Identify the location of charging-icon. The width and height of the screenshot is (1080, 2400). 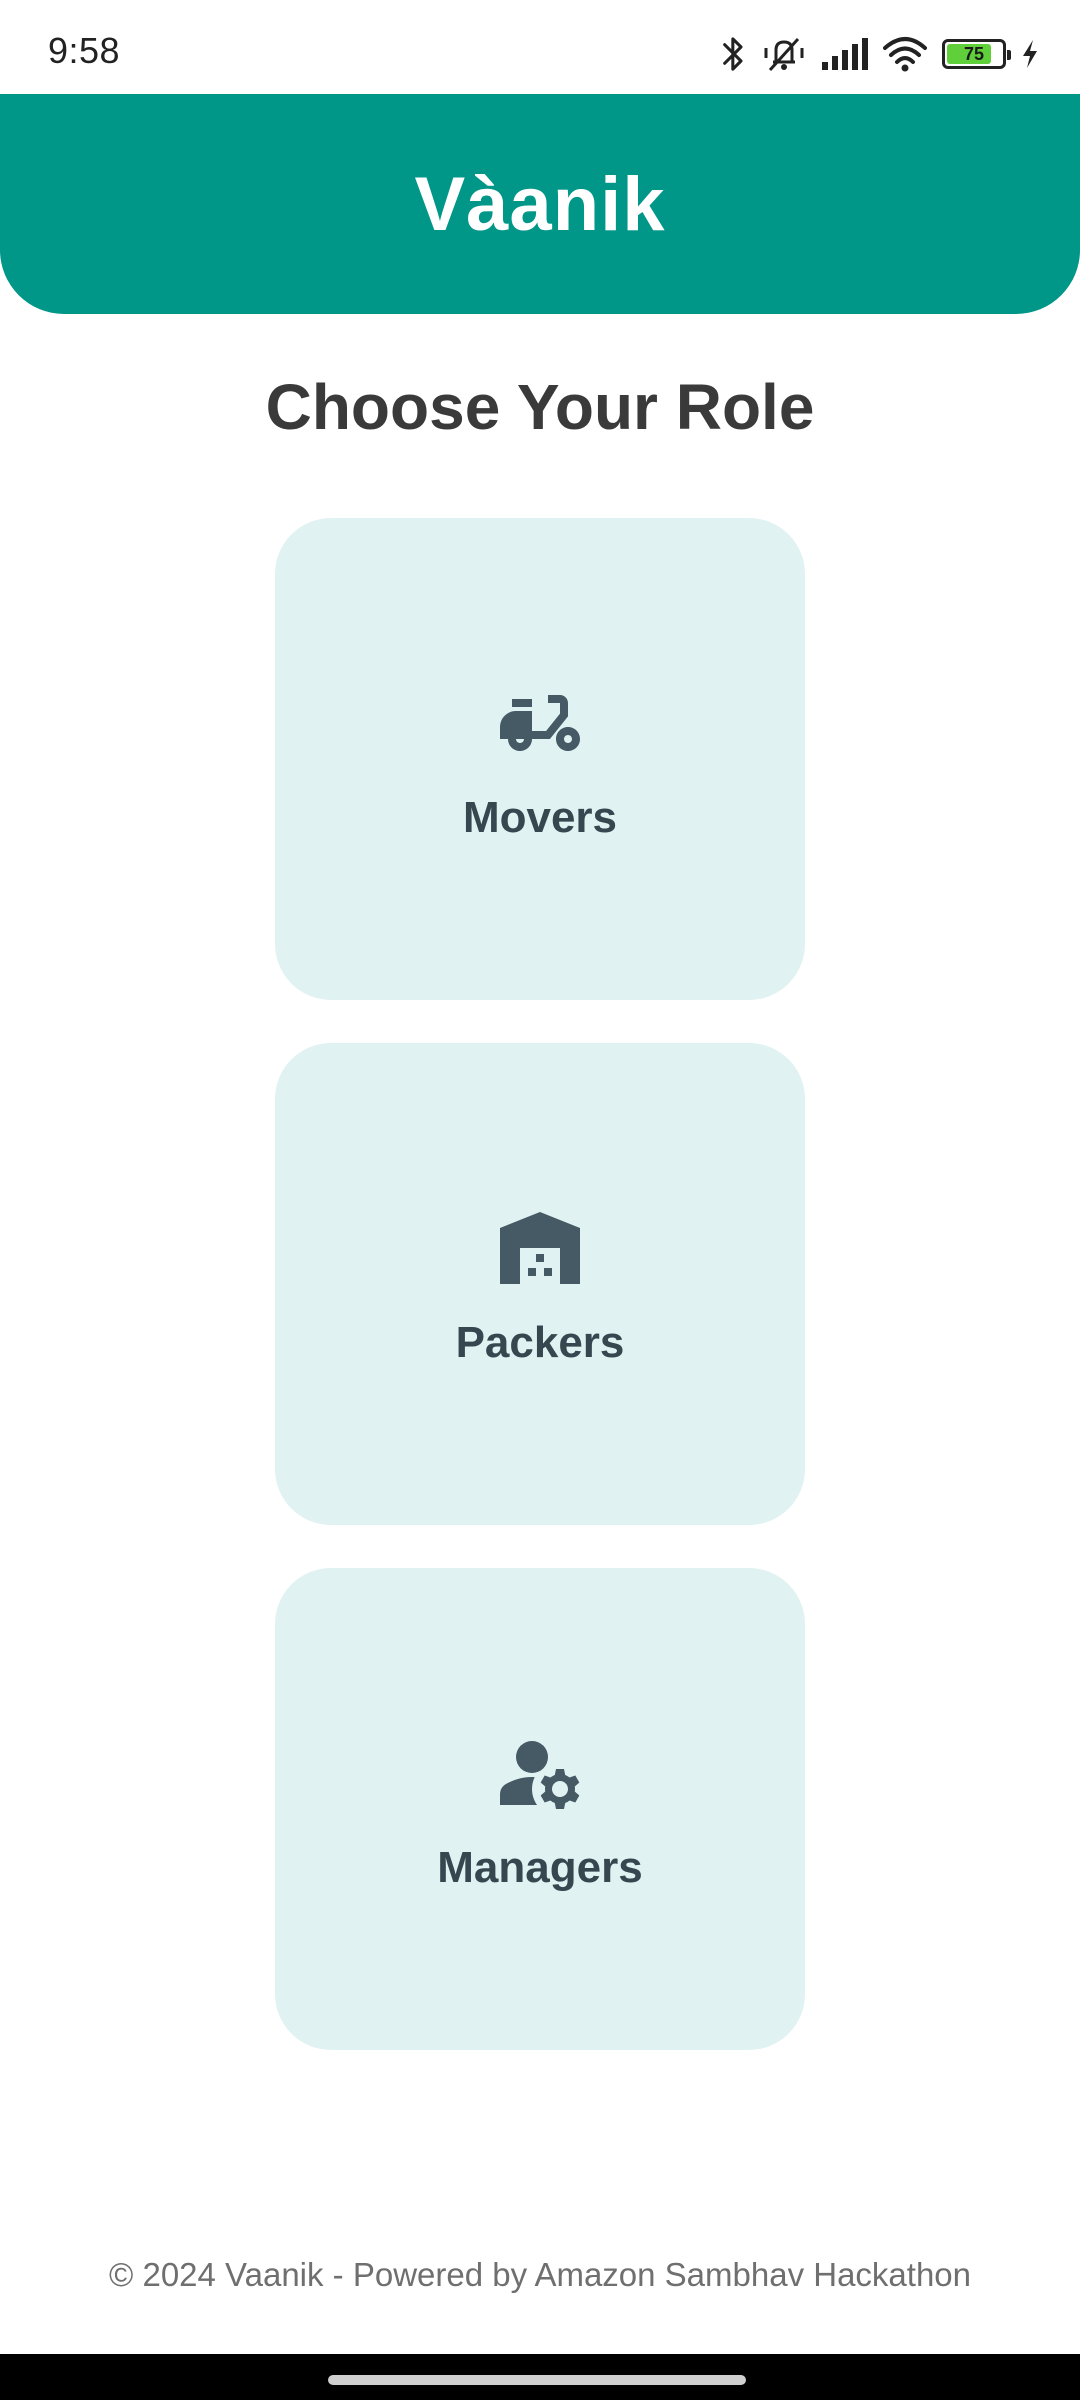
(1030, 54).